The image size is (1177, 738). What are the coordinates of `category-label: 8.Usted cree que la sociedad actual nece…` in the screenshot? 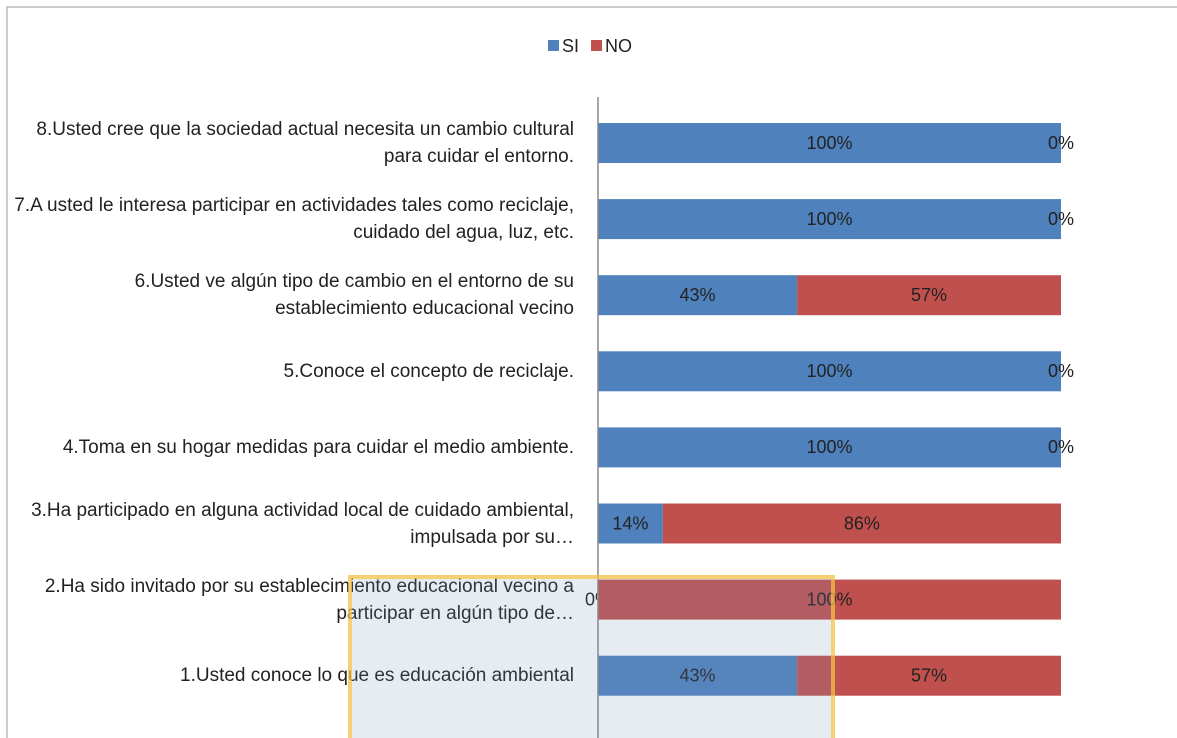 It's located at (305, 143).